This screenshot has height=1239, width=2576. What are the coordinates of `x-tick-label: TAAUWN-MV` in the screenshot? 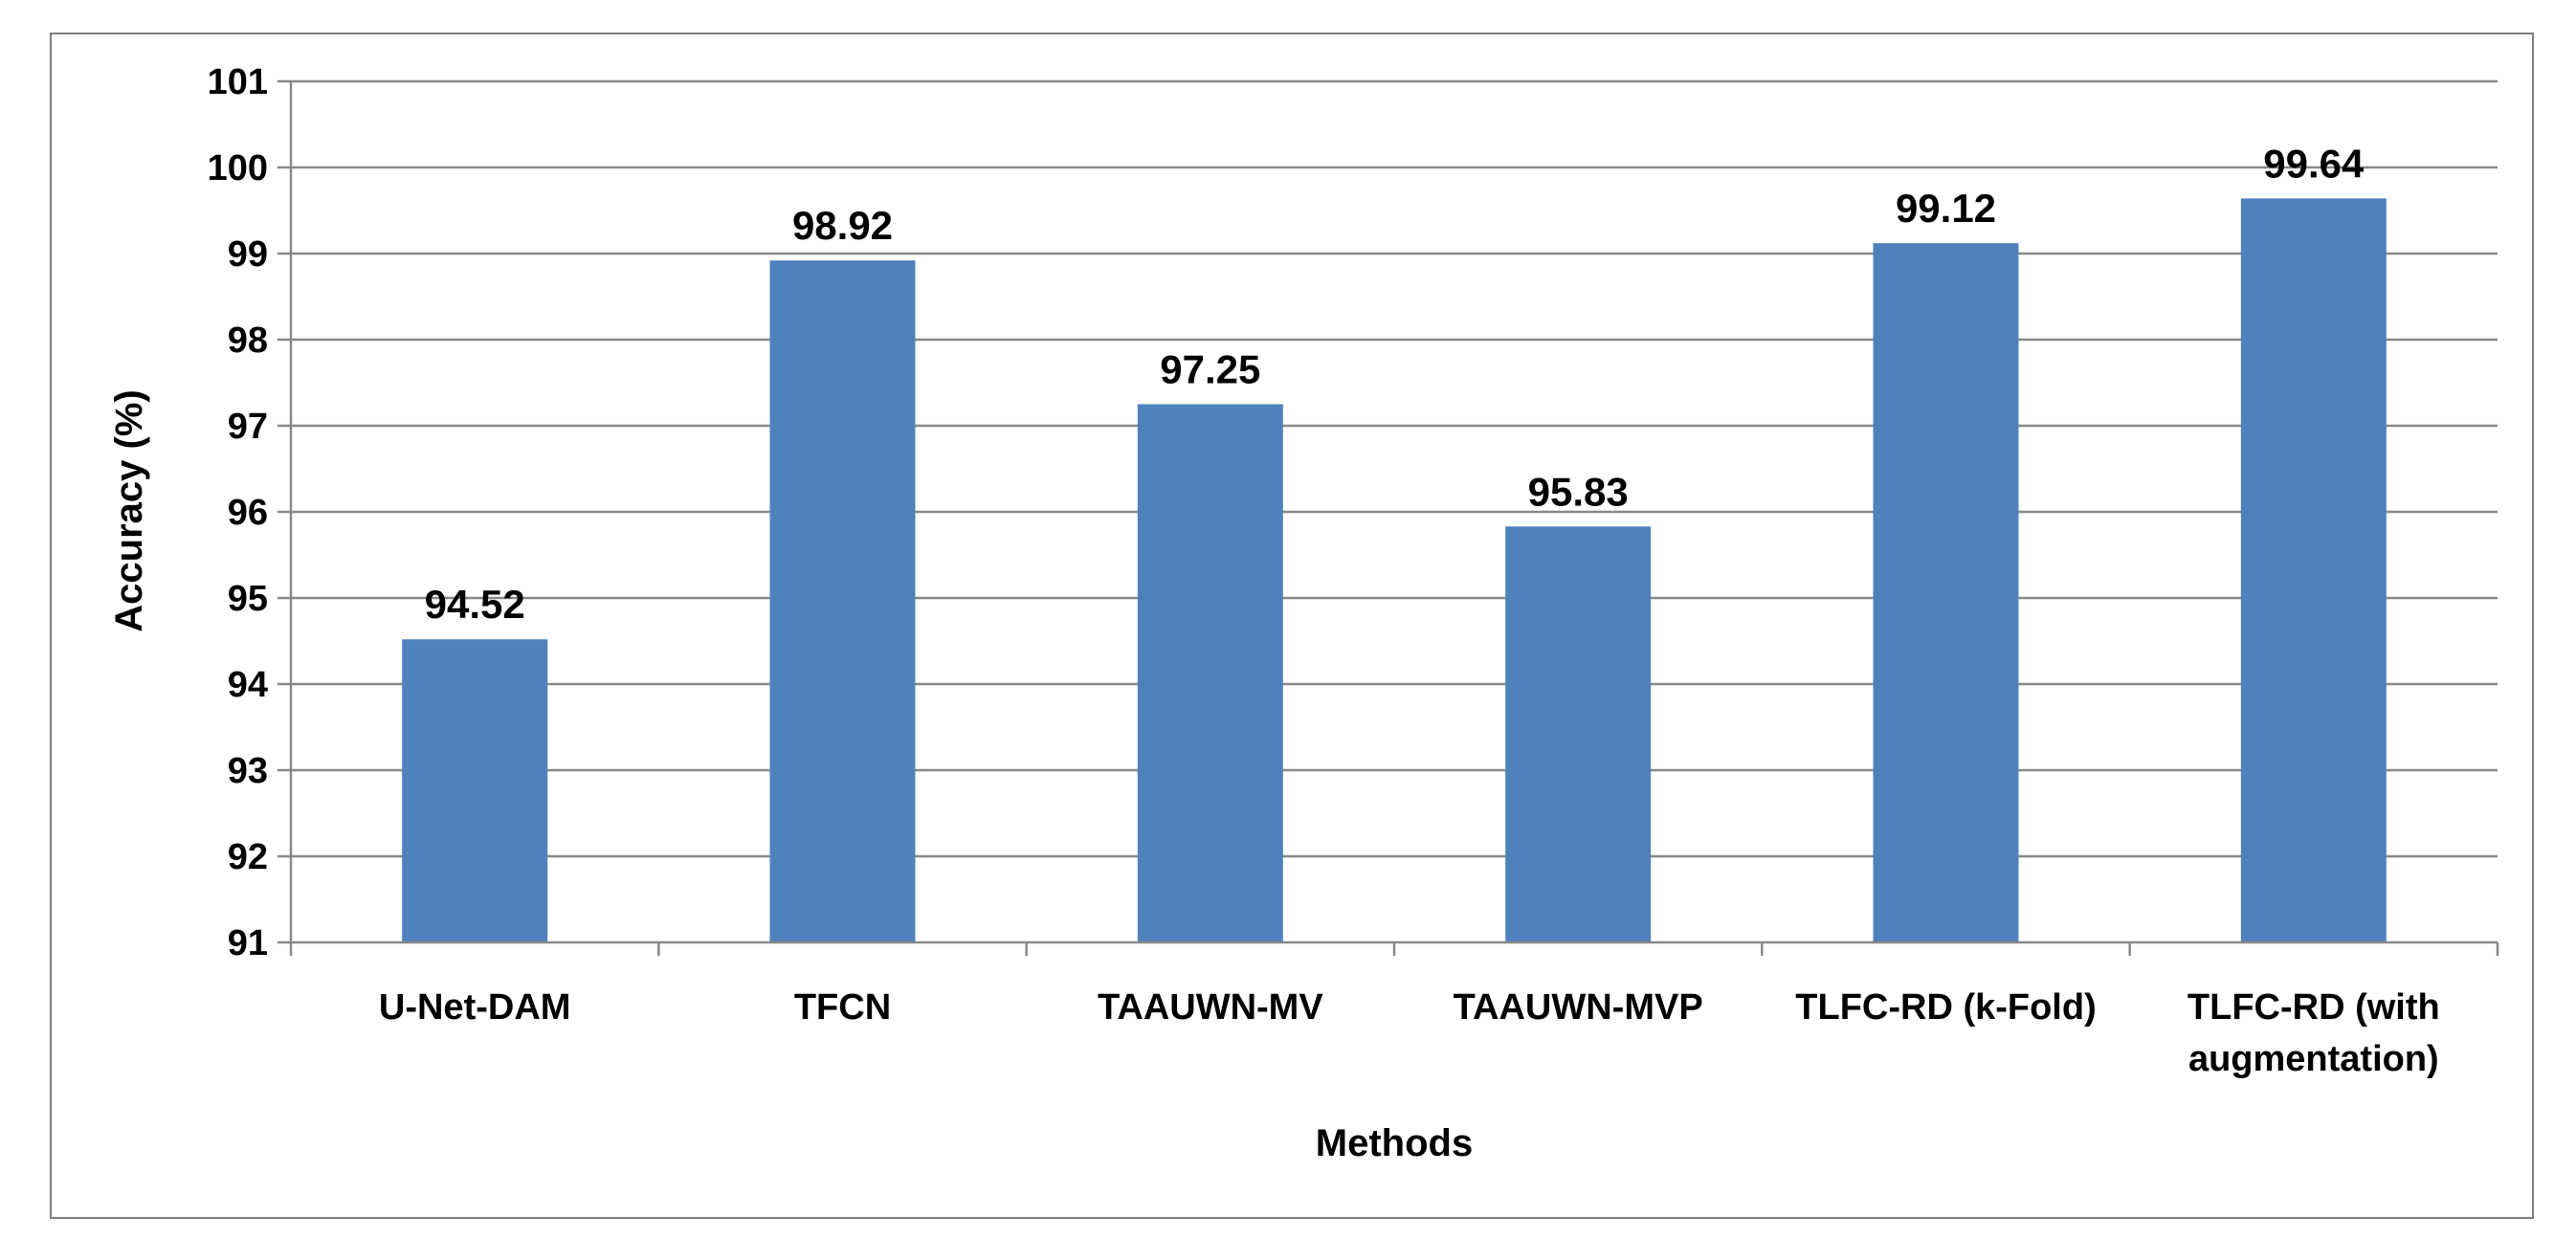 It's located at (1210, 1007).